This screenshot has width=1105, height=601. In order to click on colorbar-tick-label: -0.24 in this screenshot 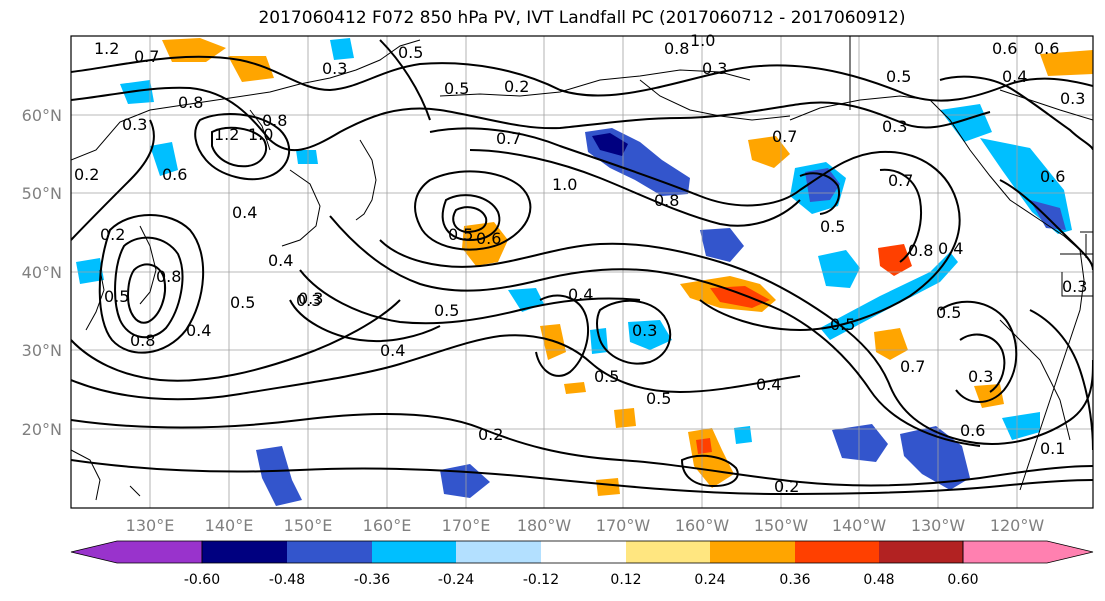, I will do `click(456, 580)`.